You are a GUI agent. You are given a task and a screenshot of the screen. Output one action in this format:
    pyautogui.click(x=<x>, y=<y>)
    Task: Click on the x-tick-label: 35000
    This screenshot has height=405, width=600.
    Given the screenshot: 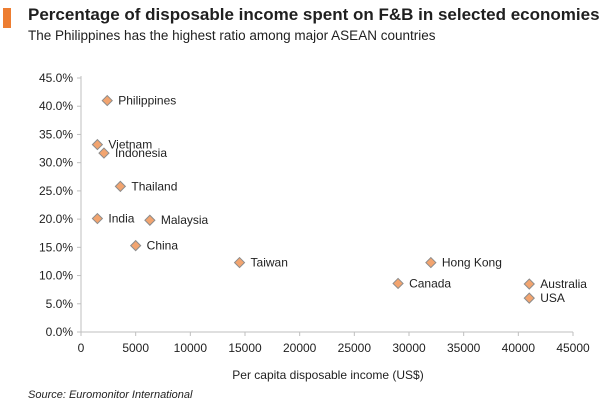 What is the action you would take?
    pyautogui.click(x=464, y=348)
    